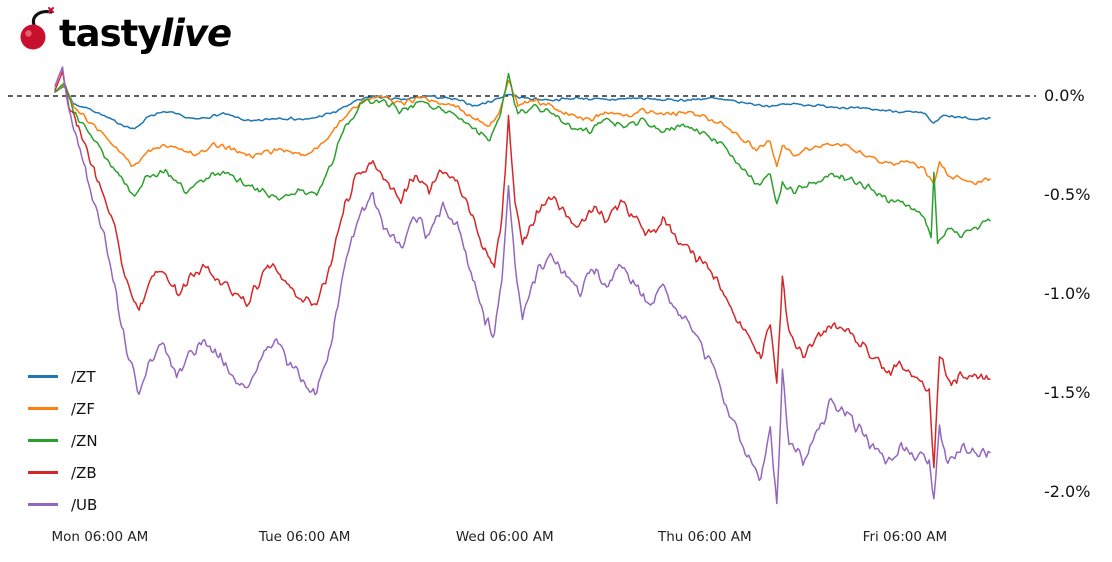  Describe the element at coordinates (63, 408) in the screenshot. I see `legend-item-zf: /ZF` at that location.